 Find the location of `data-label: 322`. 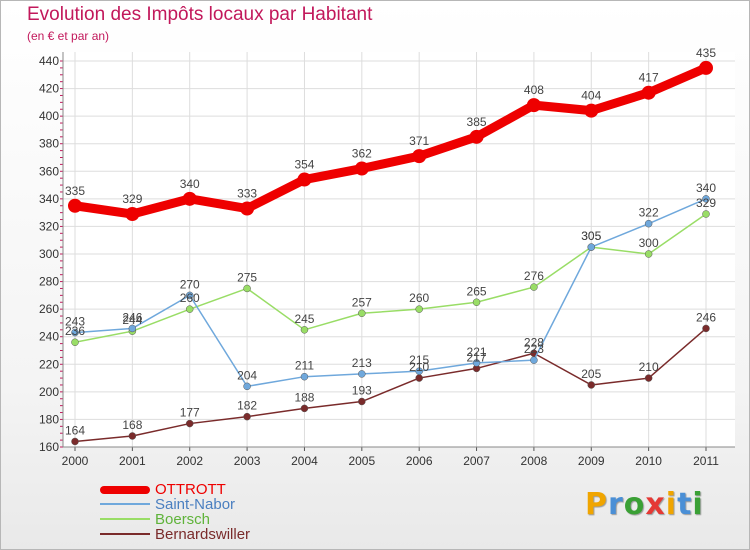

data-label: 322 is located at coordinates (649, 213).